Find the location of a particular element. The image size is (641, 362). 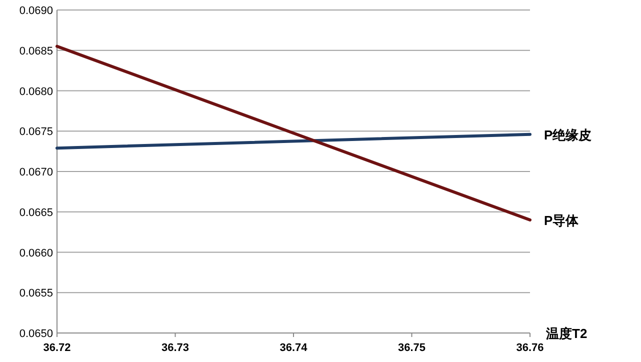

y-tick-label: 0.0650 is located at coordinates (36, 334).